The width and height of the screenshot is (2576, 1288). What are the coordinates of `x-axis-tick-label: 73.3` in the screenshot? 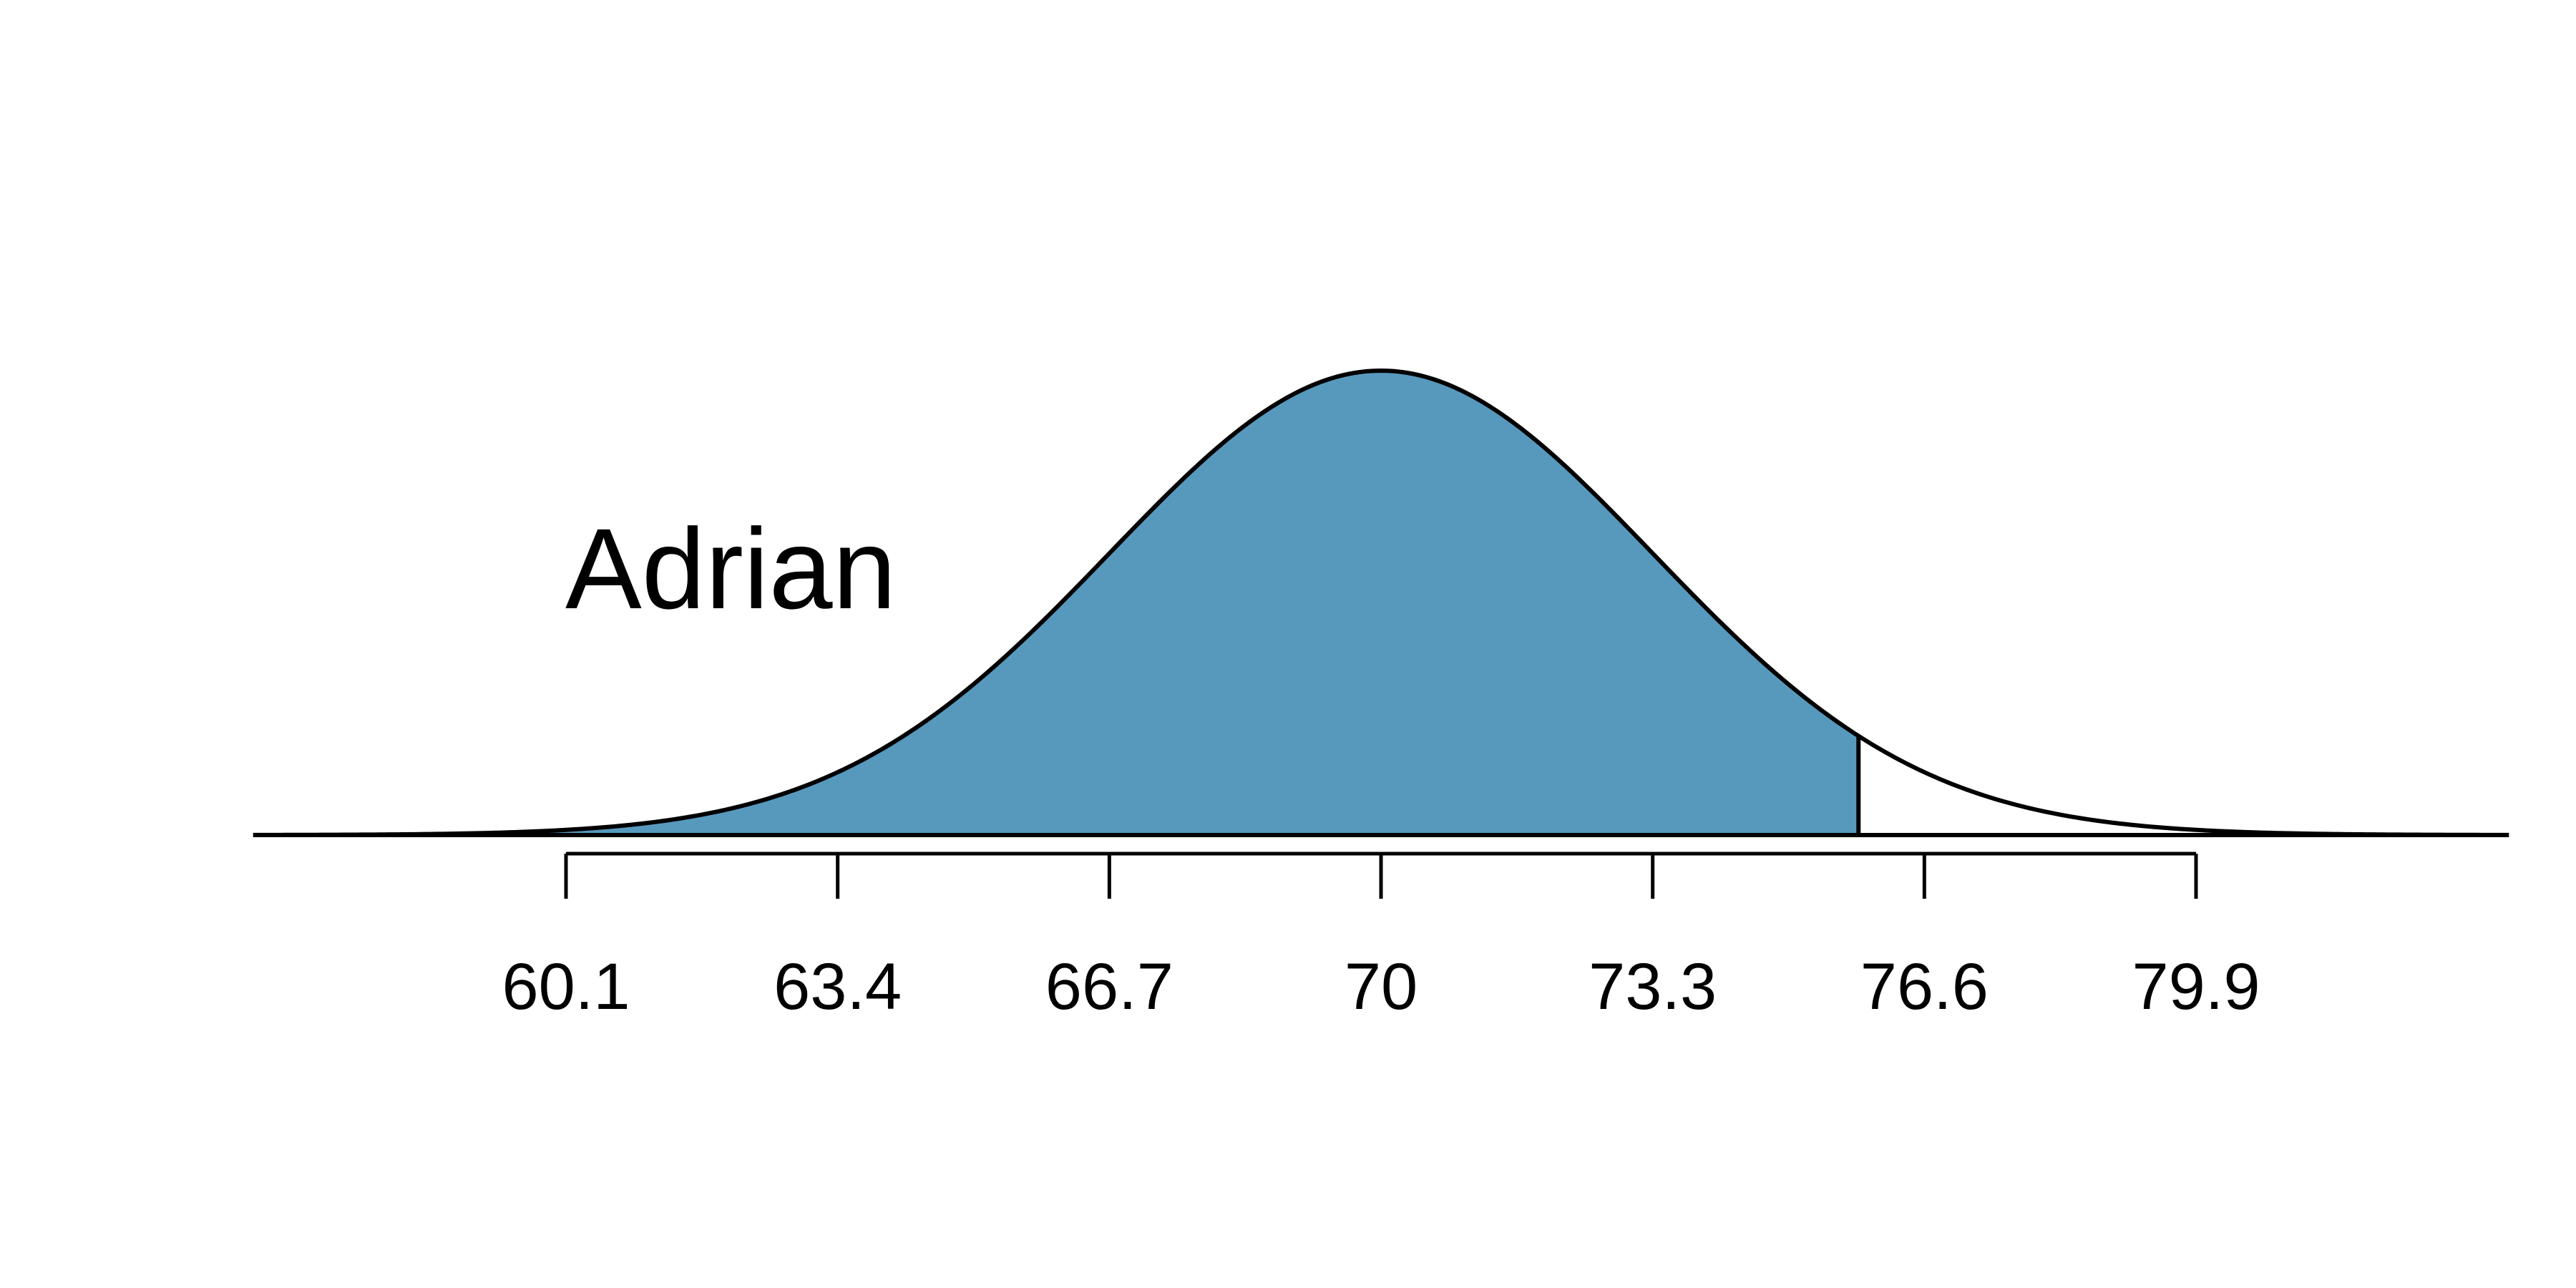 It's located at (1653, 986).